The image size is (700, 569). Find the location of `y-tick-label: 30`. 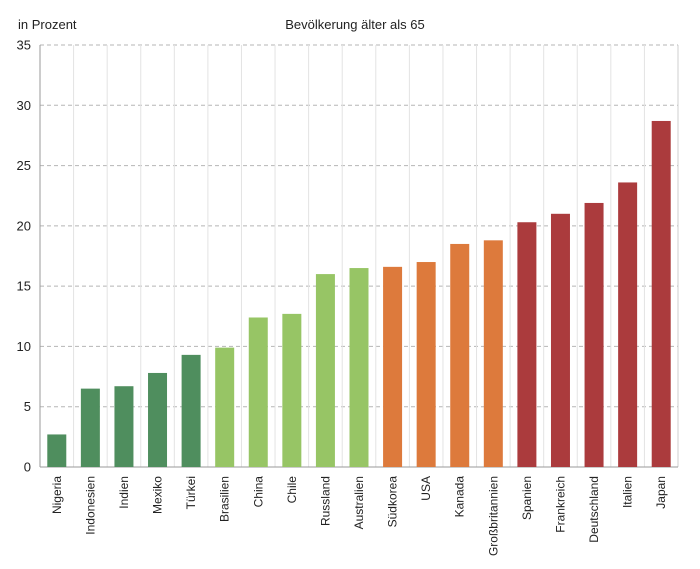

y-tick-label: 30 is located at coordinates (24, 105).